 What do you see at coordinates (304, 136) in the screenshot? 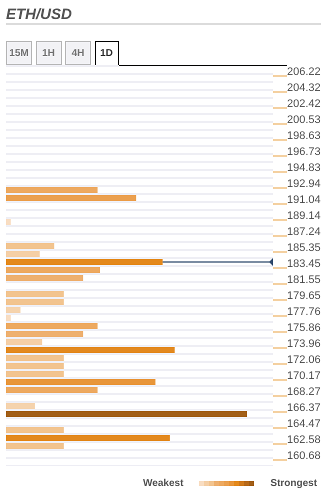
I see `y-tick-label: 198.63` at bounding box center [304, 136].